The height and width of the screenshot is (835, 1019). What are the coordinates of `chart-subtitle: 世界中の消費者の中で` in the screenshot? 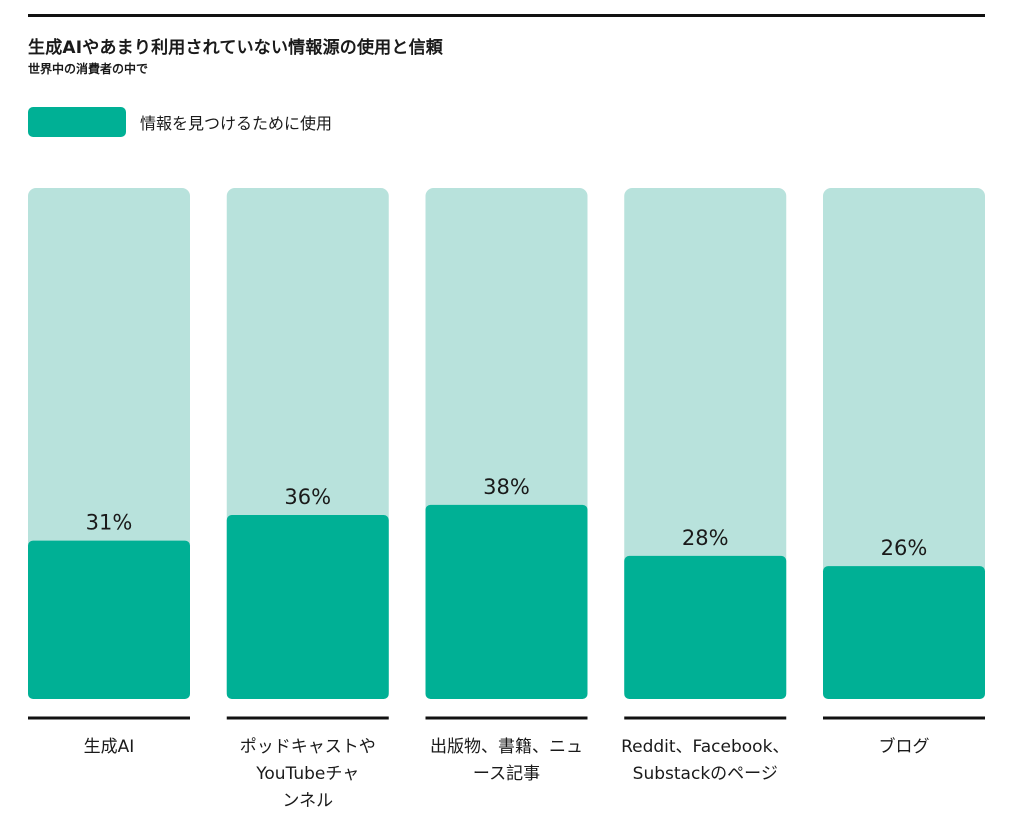 It's located at (88, 69).